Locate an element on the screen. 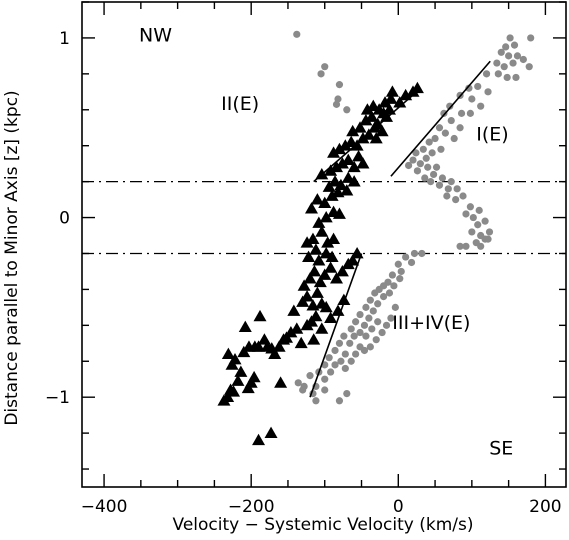  y-tick-label: −1 is located at coordinates (57, 398).